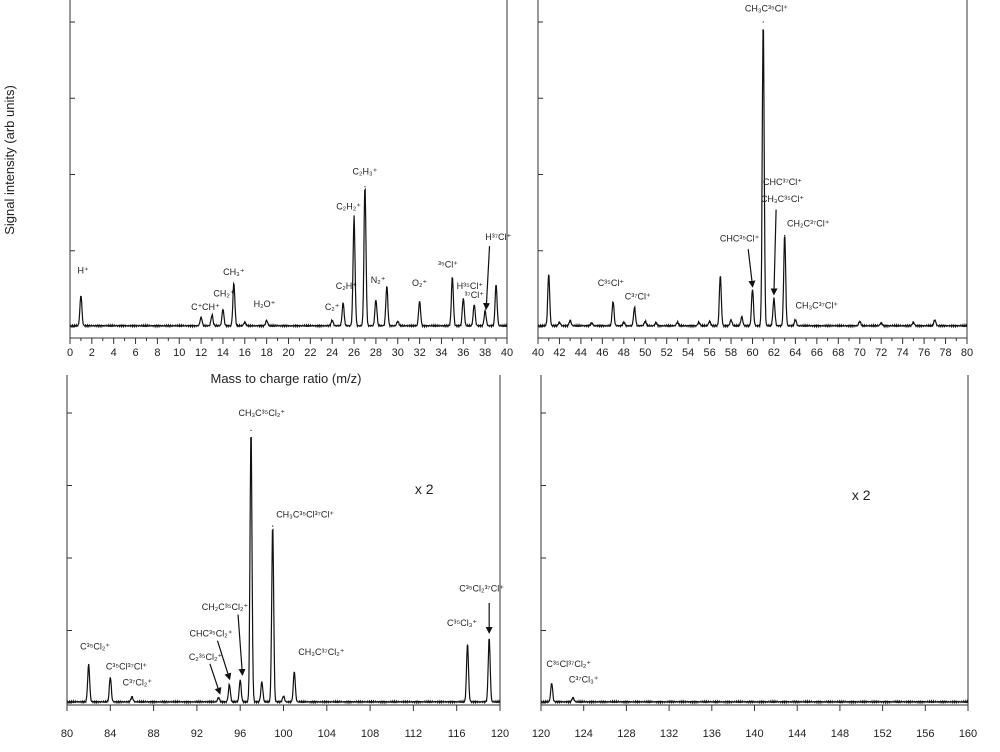  I want to click on x-tick-label: 76, so click(924, 353).